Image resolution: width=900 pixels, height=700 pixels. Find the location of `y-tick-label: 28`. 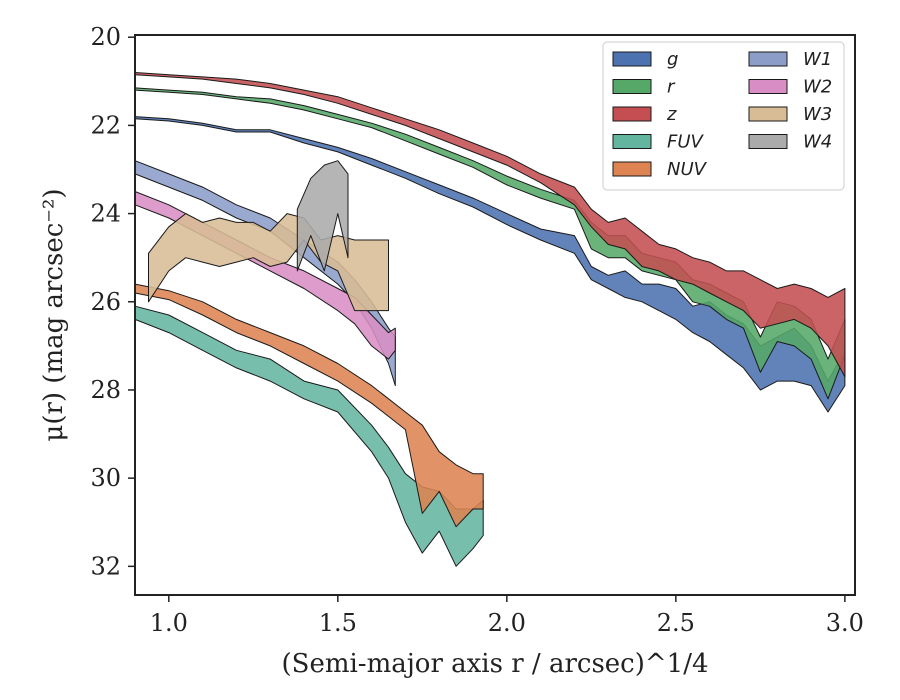

y-tick-label: 28 is located at coordinates (105, 390).